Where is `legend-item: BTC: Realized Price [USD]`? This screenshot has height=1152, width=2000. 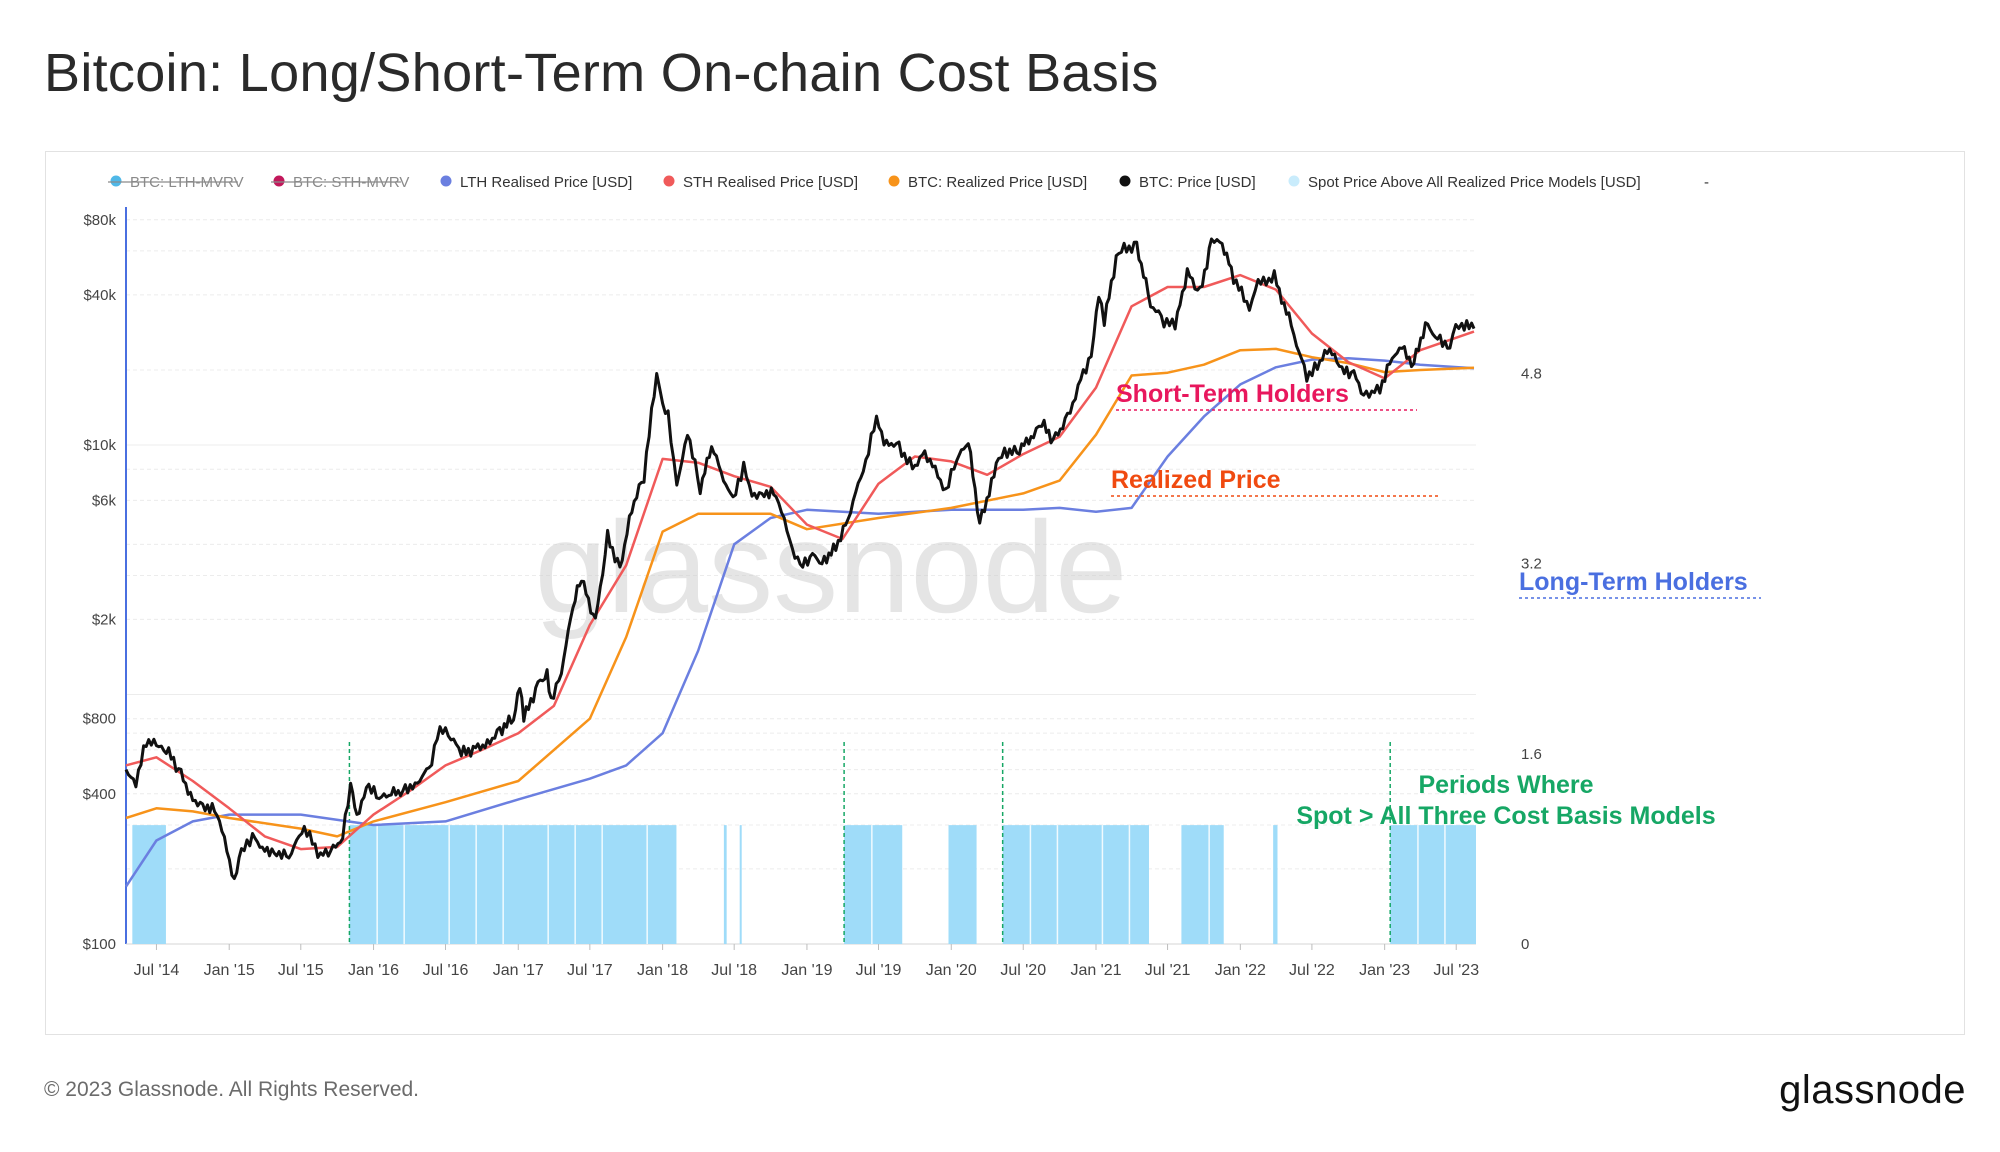 legend-item: BTC: Realized Price [USD] is located at coordinates (988, 182).